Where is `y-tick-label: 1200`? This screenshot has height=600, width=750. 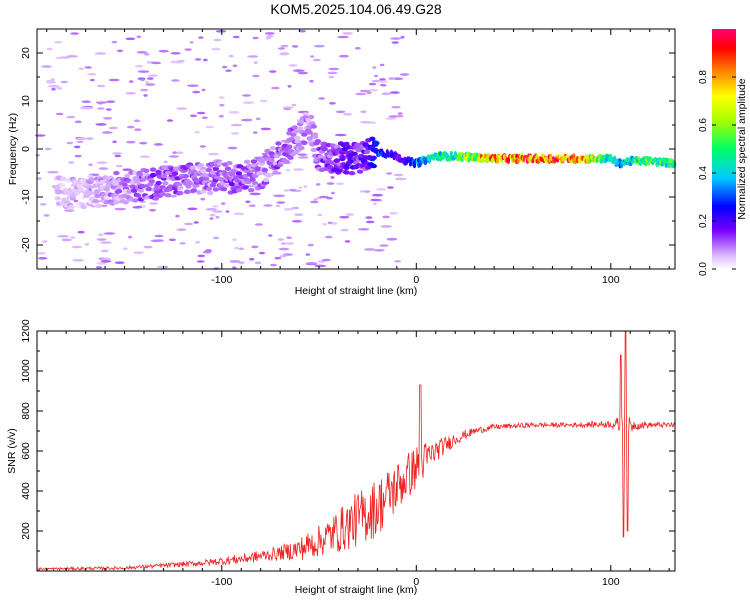
y-tick-label: 1200 is located at coordinates (26, 331).